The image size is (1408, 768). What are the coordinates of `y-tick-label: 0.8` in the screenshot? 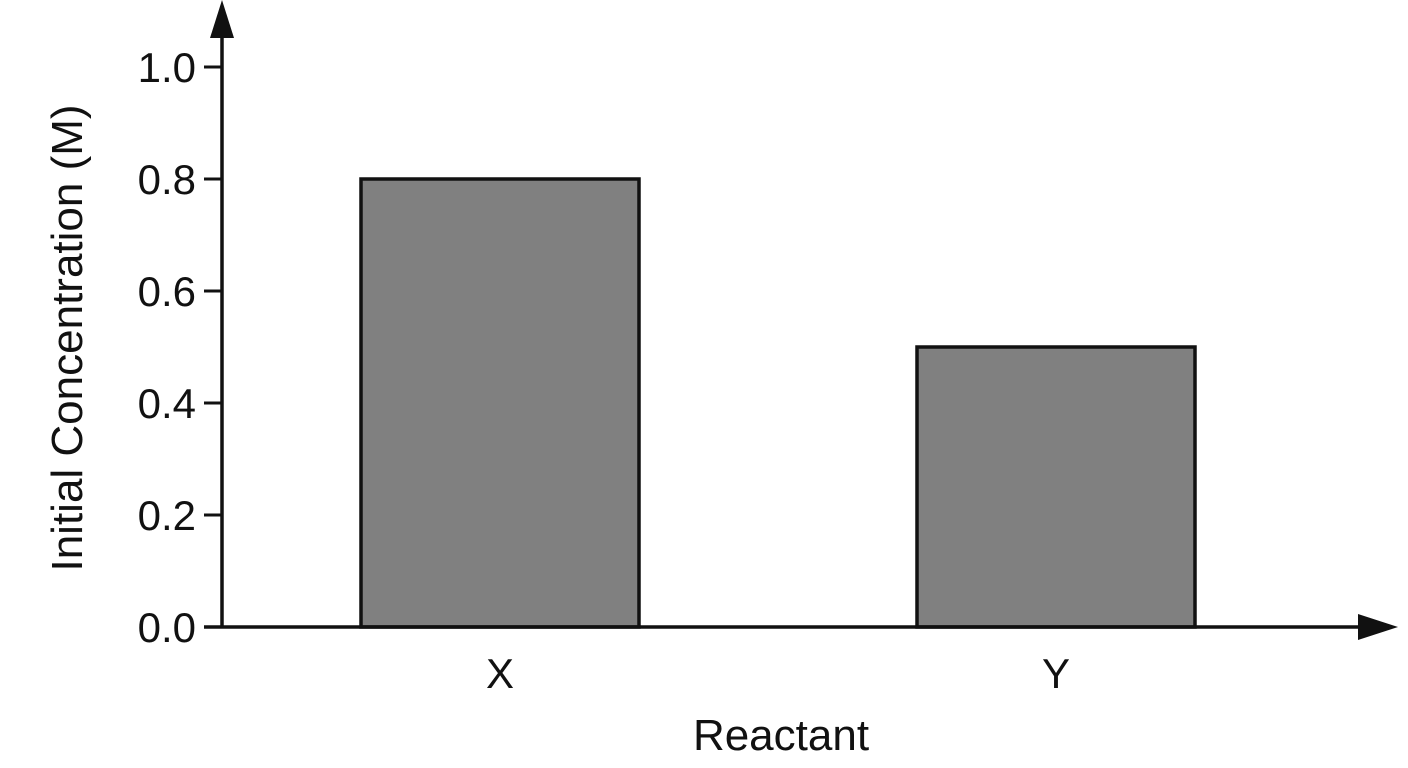 It's located at (167, 179).